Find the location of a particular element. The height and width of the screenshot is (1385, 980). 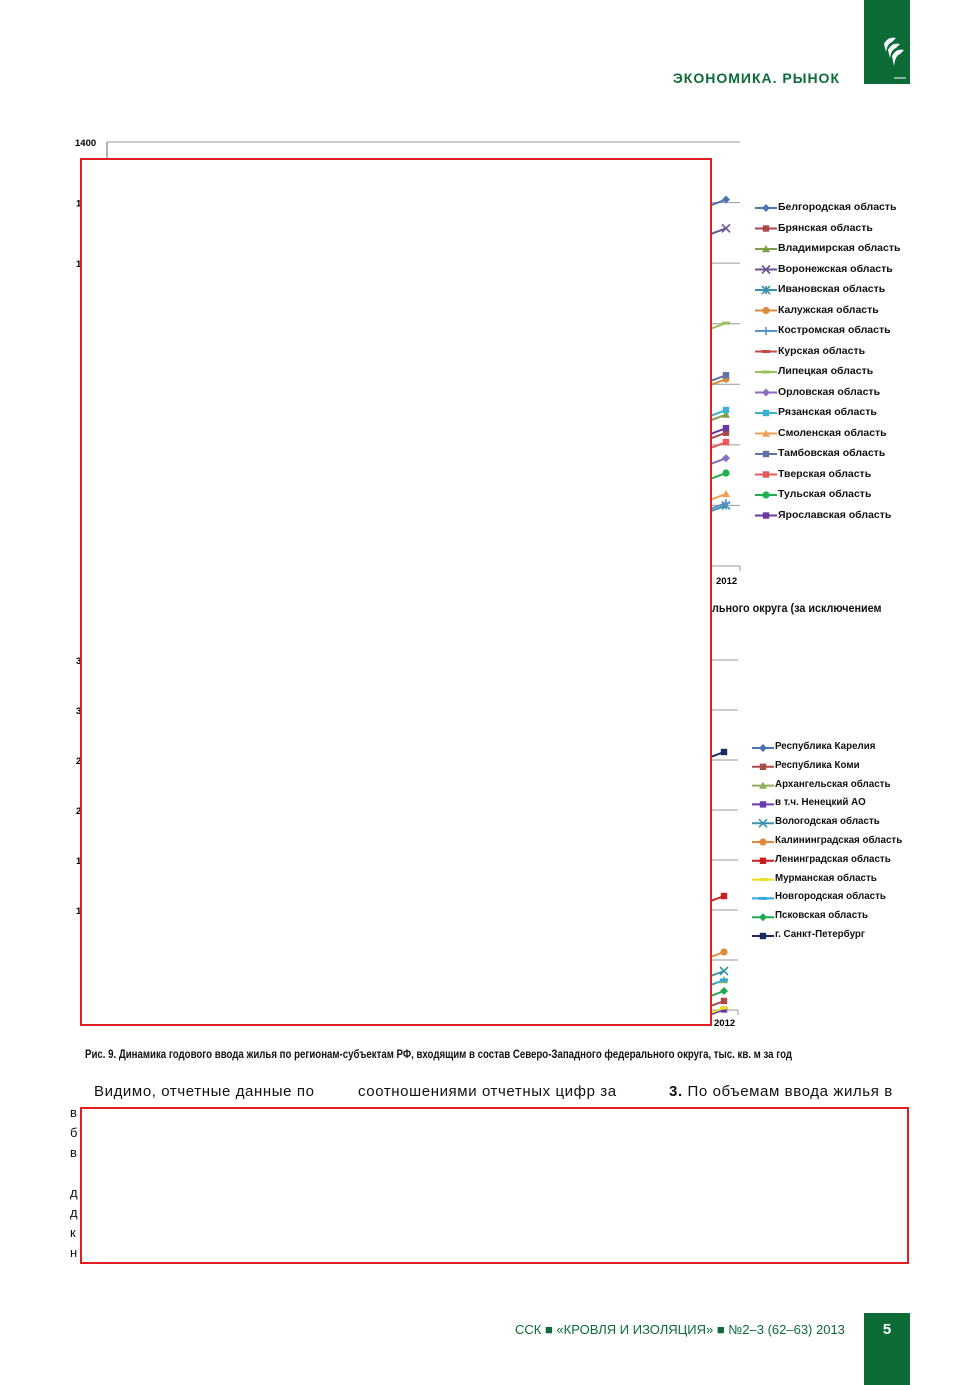

legend-item: Республика Коми is located at coordinates (817, 765).